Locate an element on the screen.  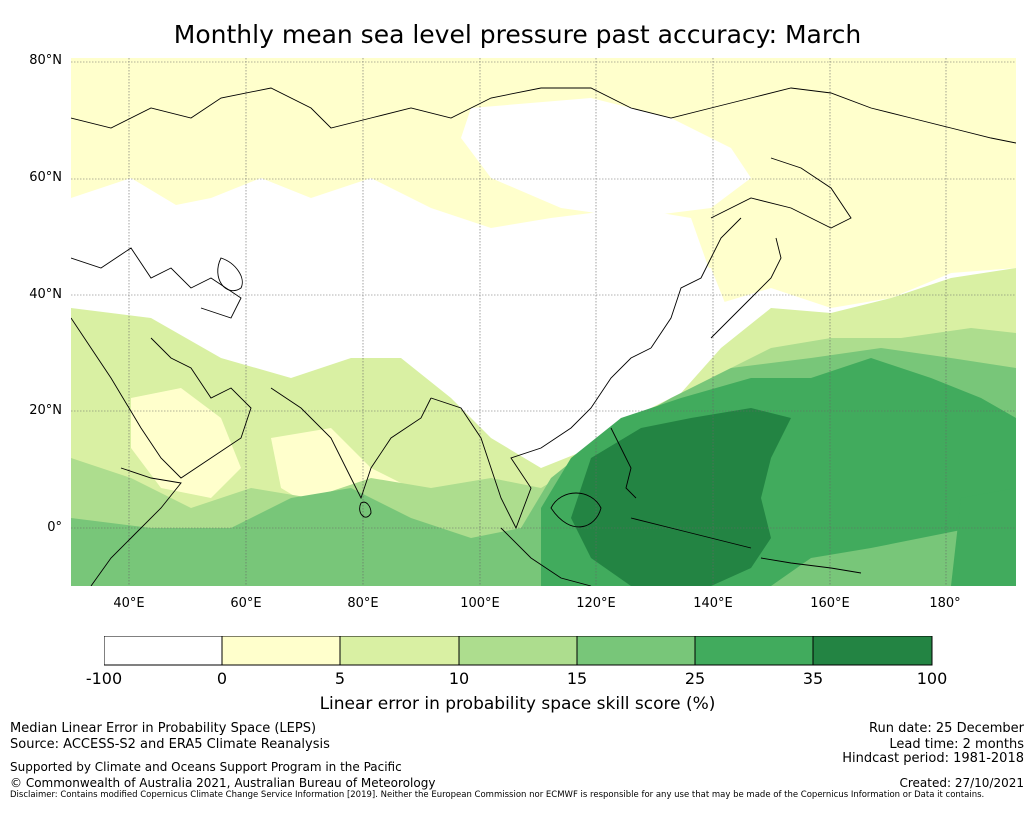
lon-label-160e: 160°E is located at coordinates (830, 603).